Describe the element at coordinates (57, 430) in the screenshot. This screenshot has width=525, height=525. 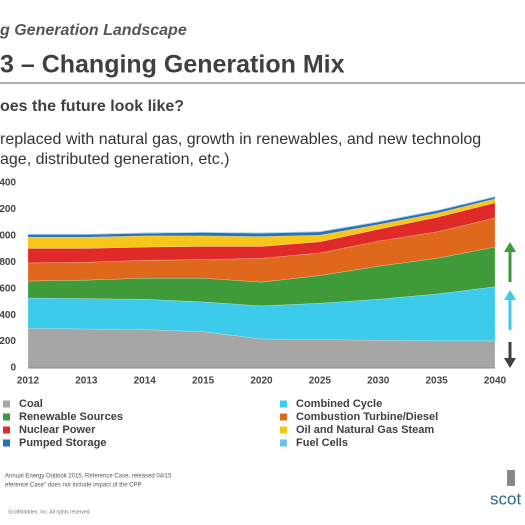
I see `legend-label: Nuclear Power` at that location.